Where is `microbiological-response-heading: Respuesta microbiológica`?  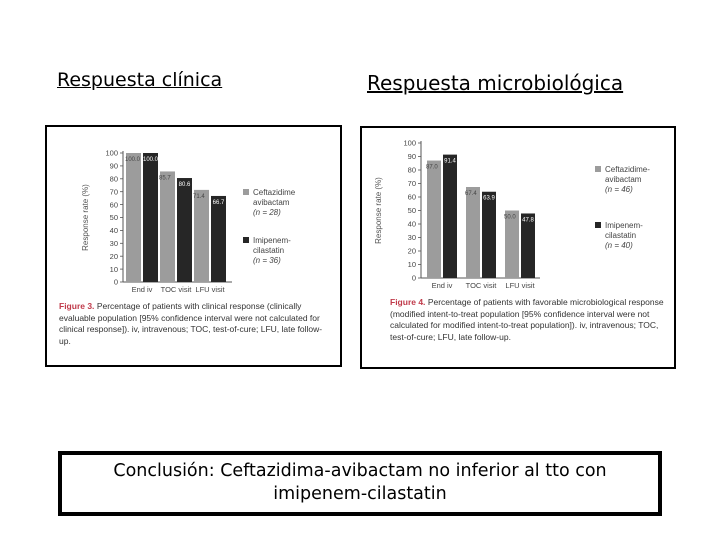 microbiological-response-heading: Respuesta microbiológica is located at coordinates (495, 83).